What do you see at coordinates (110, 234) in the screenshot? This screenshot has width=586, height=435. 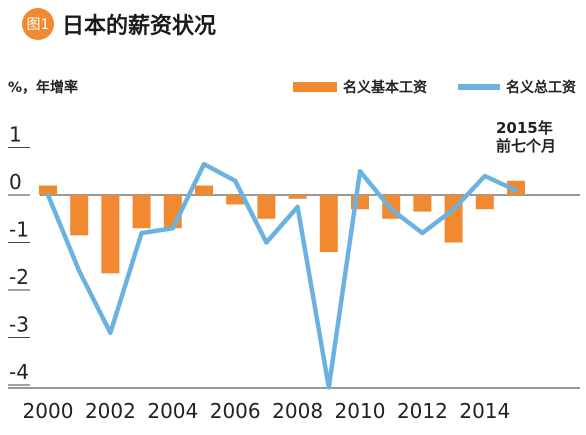 I see `bar-2002` at bounding box center [110, 234].